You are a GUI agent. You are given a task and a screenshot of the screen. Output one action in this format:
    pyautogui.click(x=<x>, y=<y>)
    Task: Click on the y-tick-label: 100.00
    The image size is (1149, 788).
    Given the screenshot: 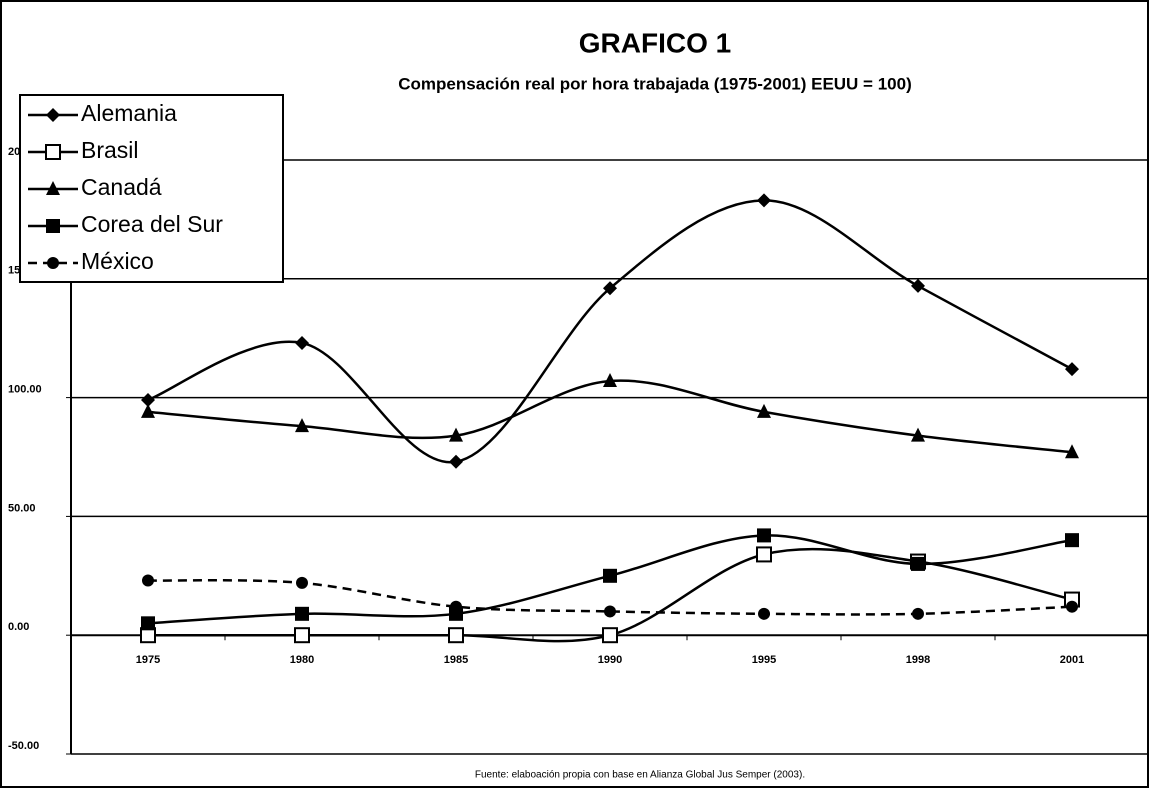 What is the action you would take?
    pyautogui.click(x=25, y=390)
    